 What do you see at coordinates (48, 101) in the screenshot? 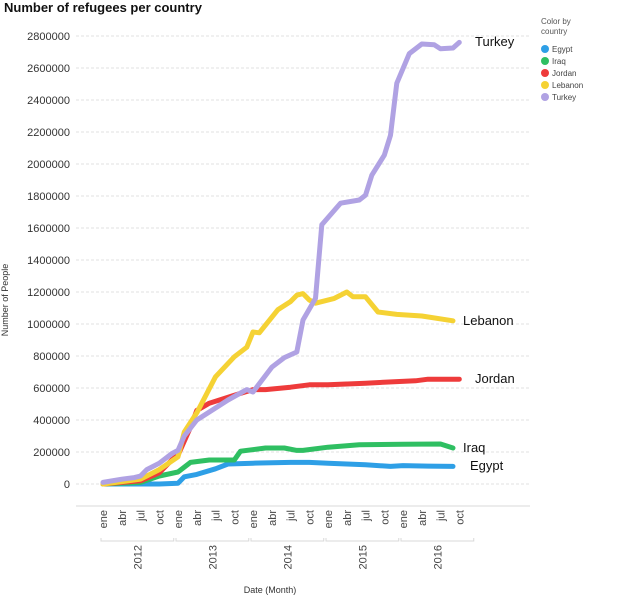
I see `y-tick-label: 2400000` at bounding box center [48, 101].